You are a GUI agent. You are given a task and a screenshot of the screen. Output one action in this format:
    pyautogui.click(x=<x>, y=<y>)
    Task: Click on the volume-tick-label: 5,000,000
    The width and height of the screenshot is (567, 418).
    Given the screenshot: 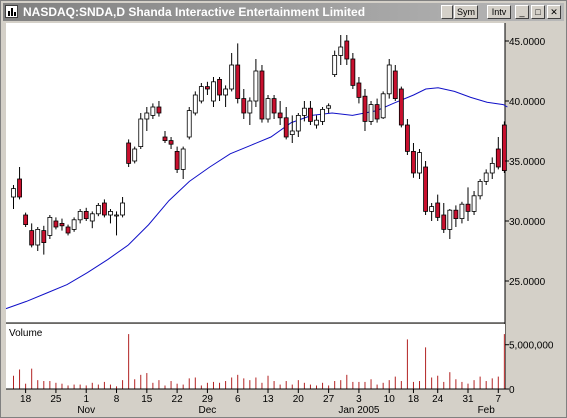 What is the action you would take?
    pyautogui.click(x=531, y=346)
    